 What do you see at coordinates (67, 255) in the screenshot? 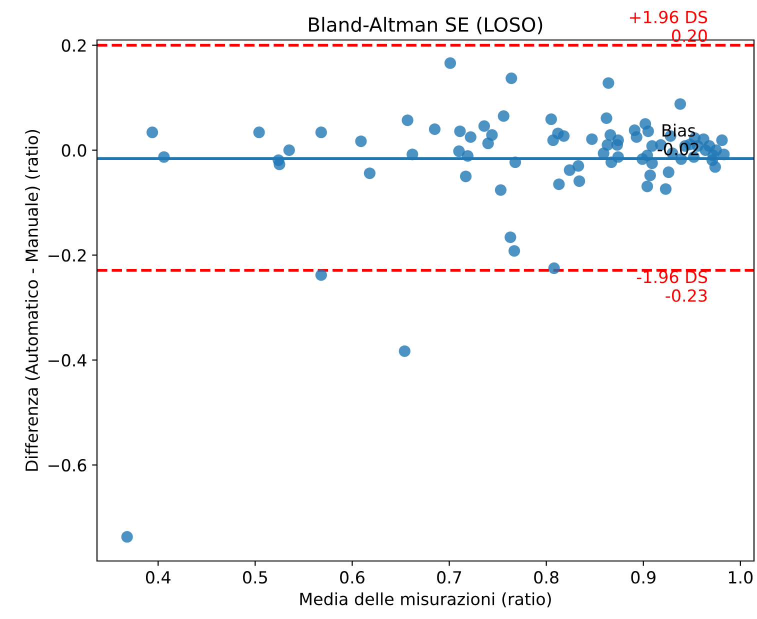
I see `y-tick-label: −0.2` at bounding box center [67, 255].